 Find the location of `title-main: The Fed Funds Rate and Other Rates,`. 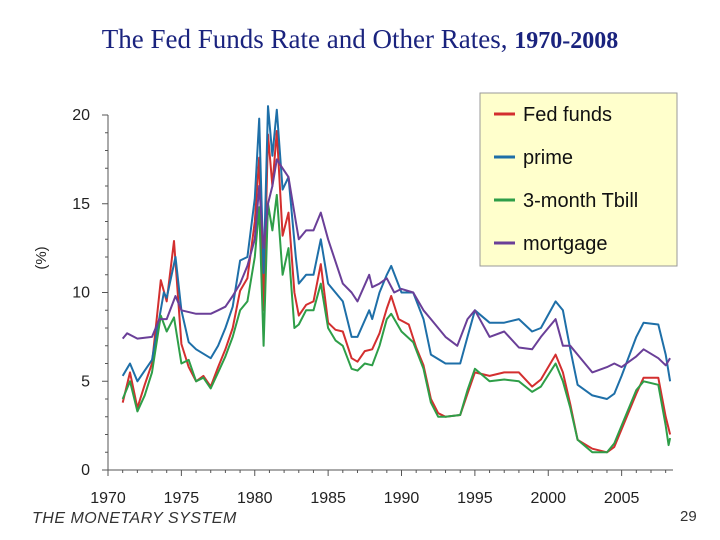

title-main: The Fed Funds Rate and Other Rates, is located at coordinates (304, 39).